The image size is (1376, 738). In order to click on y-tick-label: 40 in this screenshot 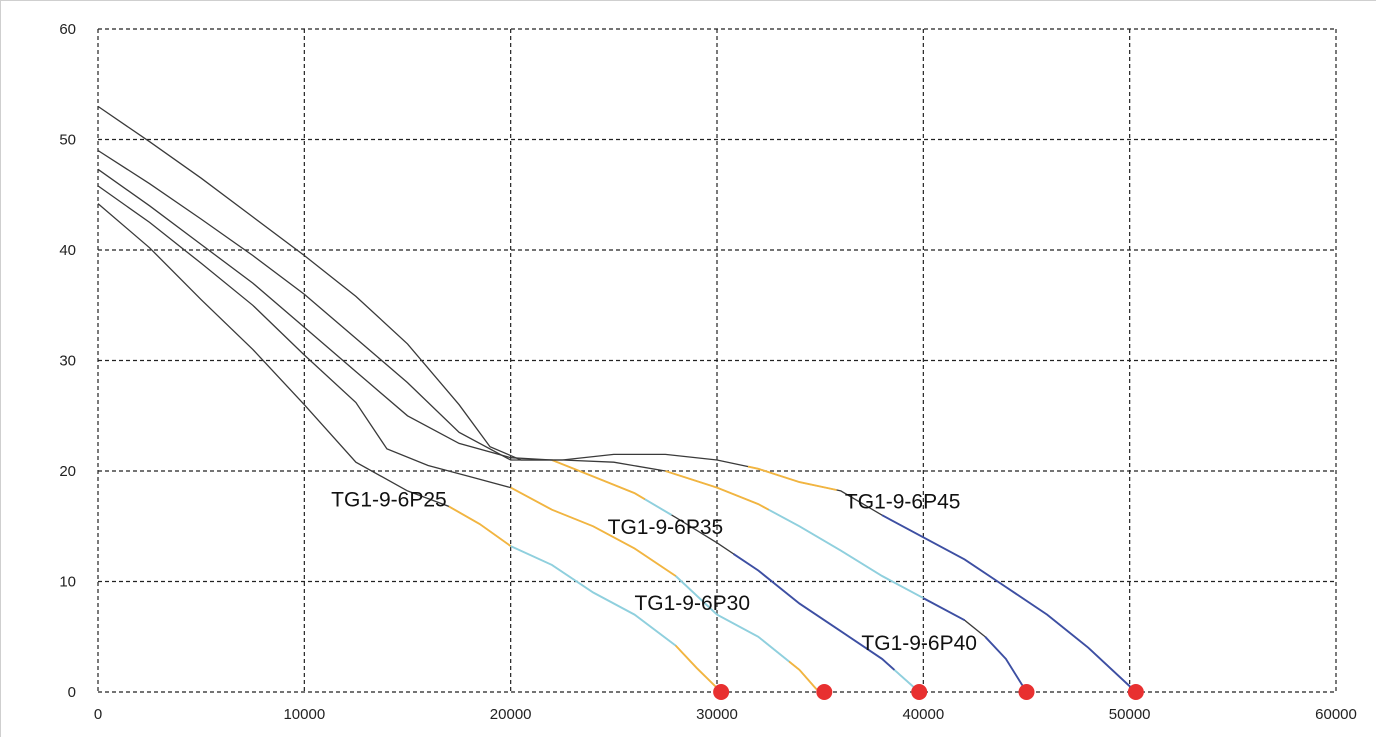, I will do `click(67, 250)`.